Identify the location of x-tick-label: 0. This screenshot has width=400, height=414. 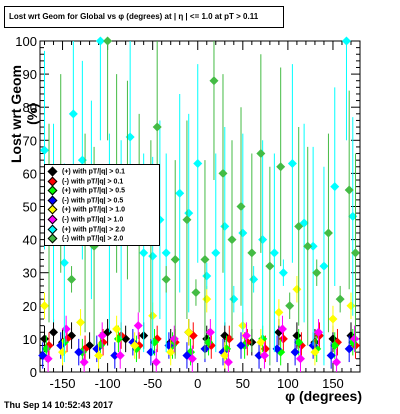
(197, 383).